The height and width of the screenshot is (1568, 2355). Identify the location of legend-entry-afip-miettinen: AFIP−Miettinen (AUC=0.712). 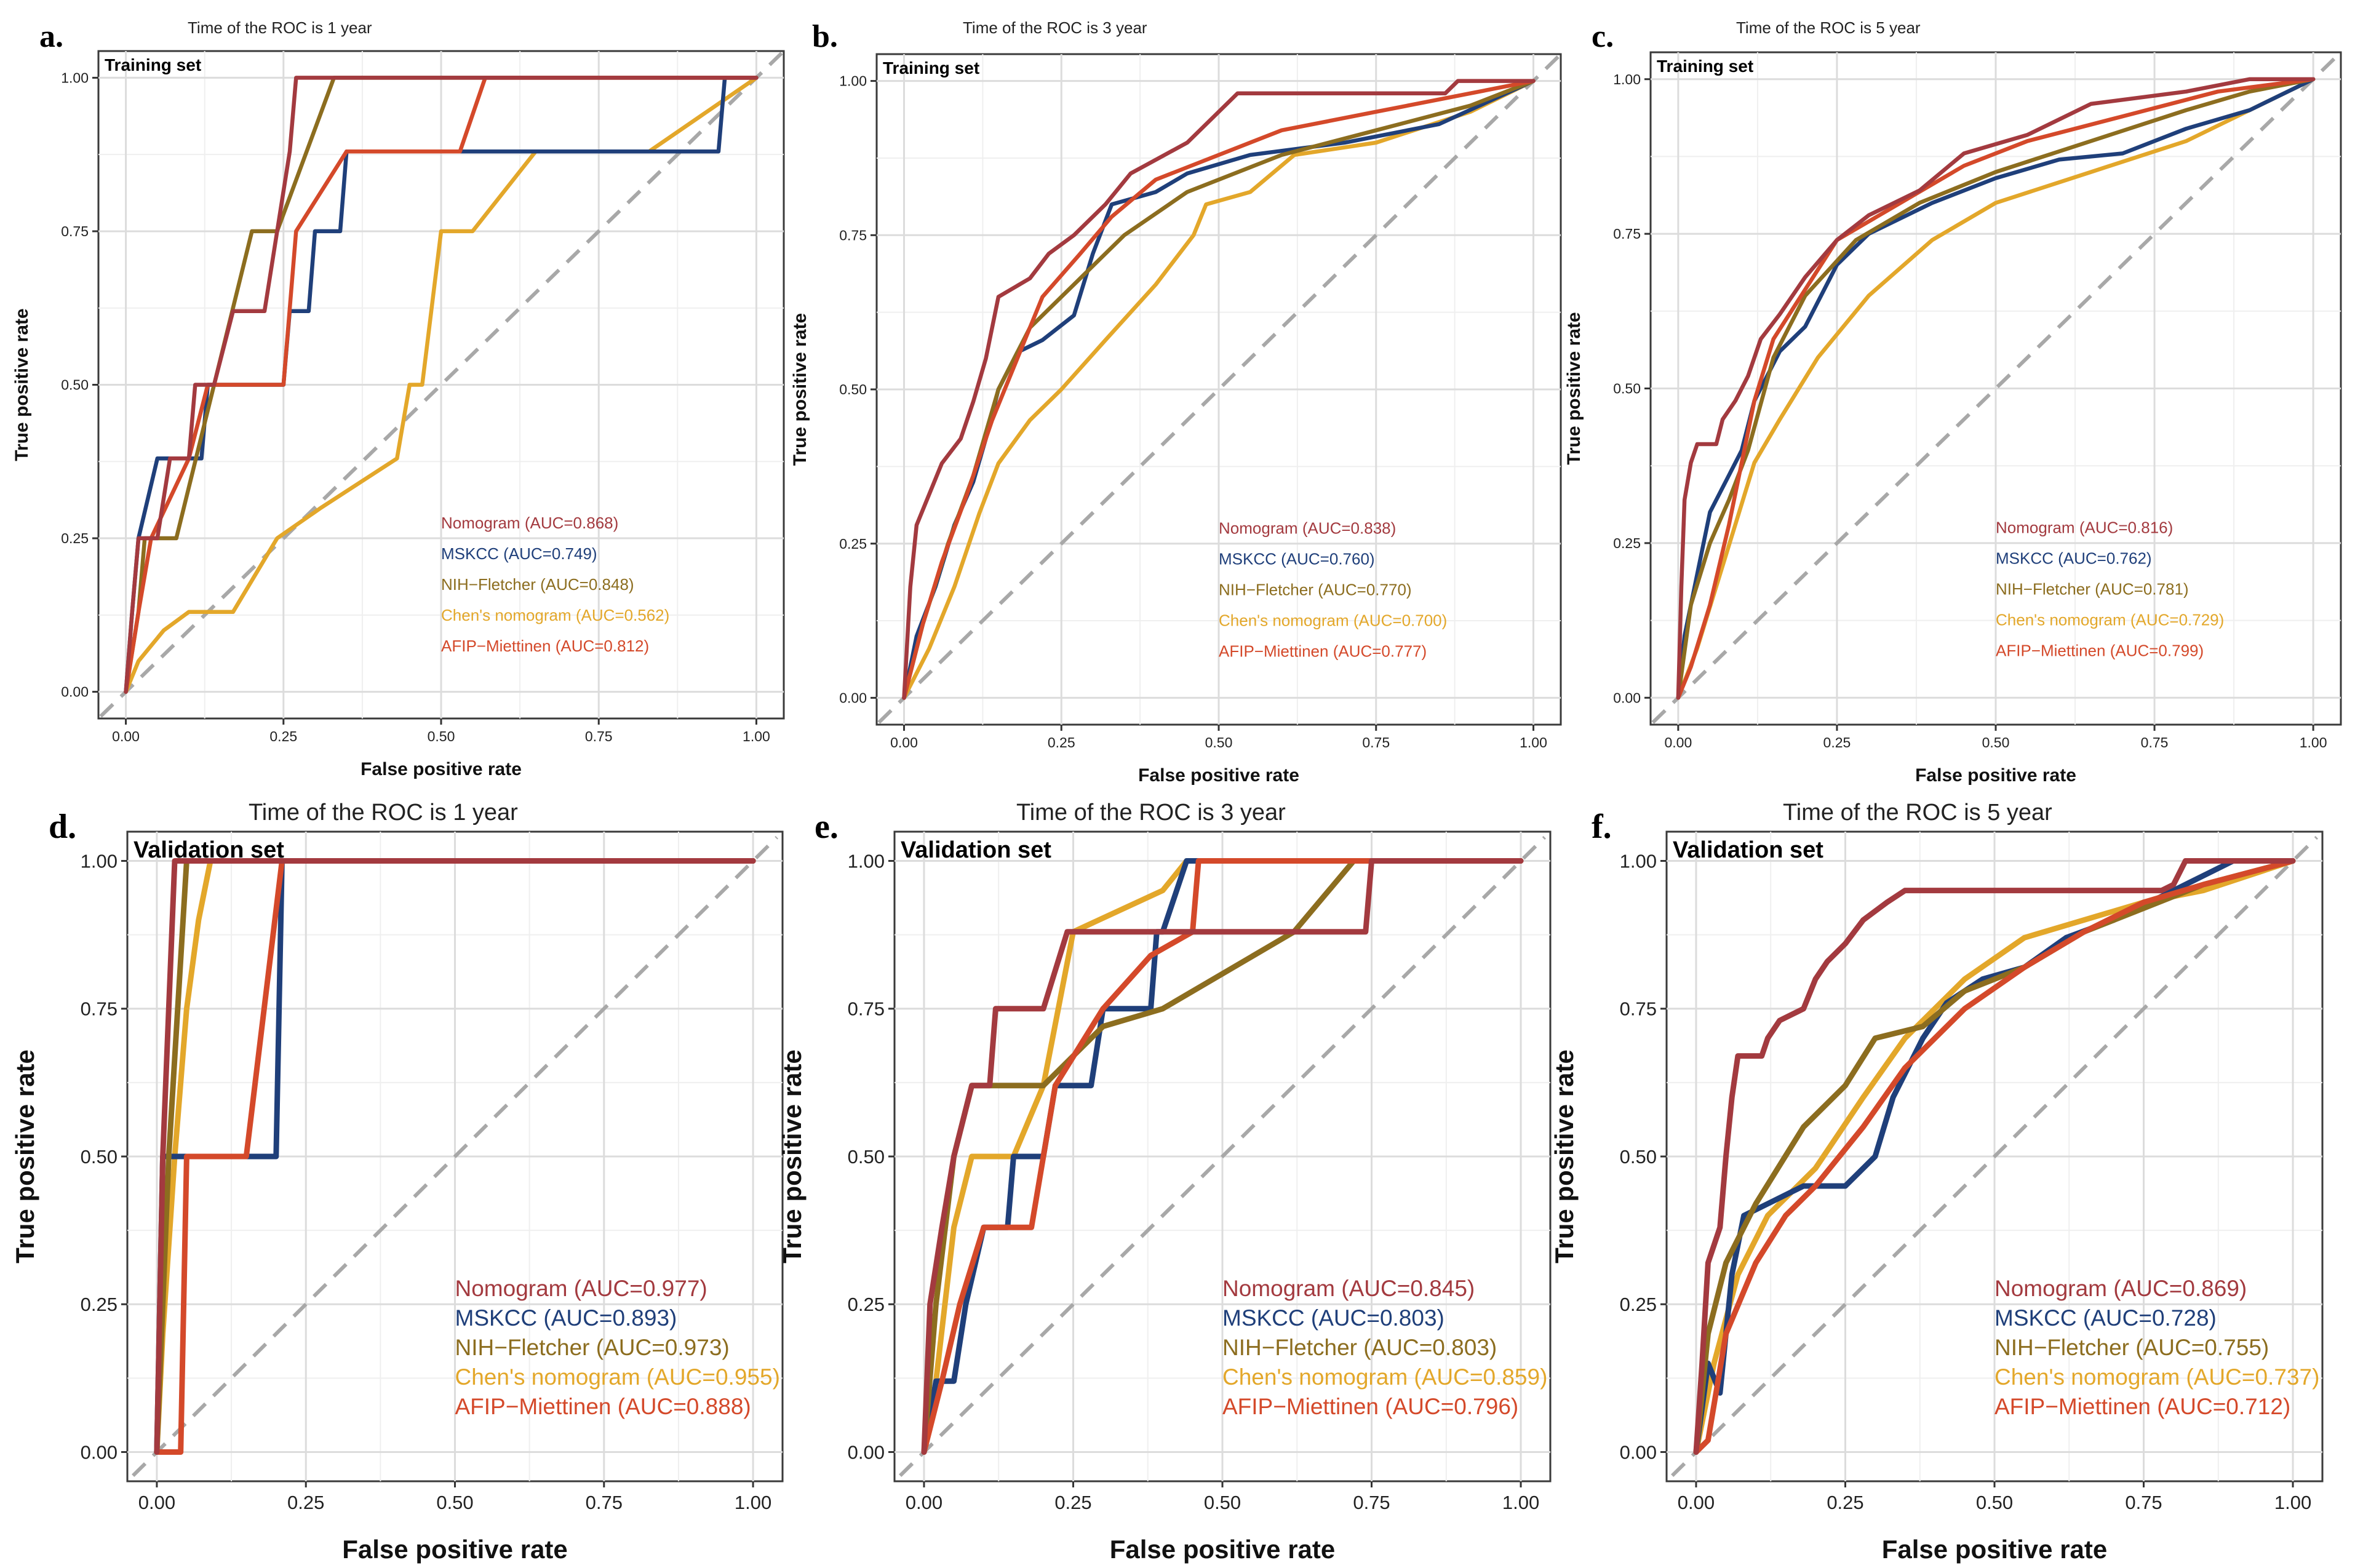
(2142, 1407).